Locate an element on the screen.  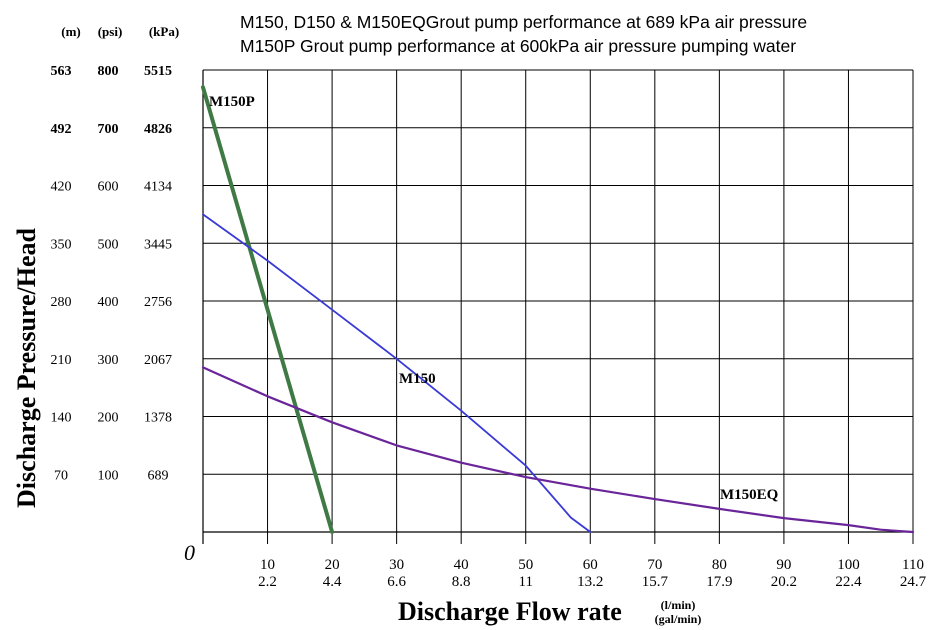
series-line-m150p is located at coordinates (268, 309).